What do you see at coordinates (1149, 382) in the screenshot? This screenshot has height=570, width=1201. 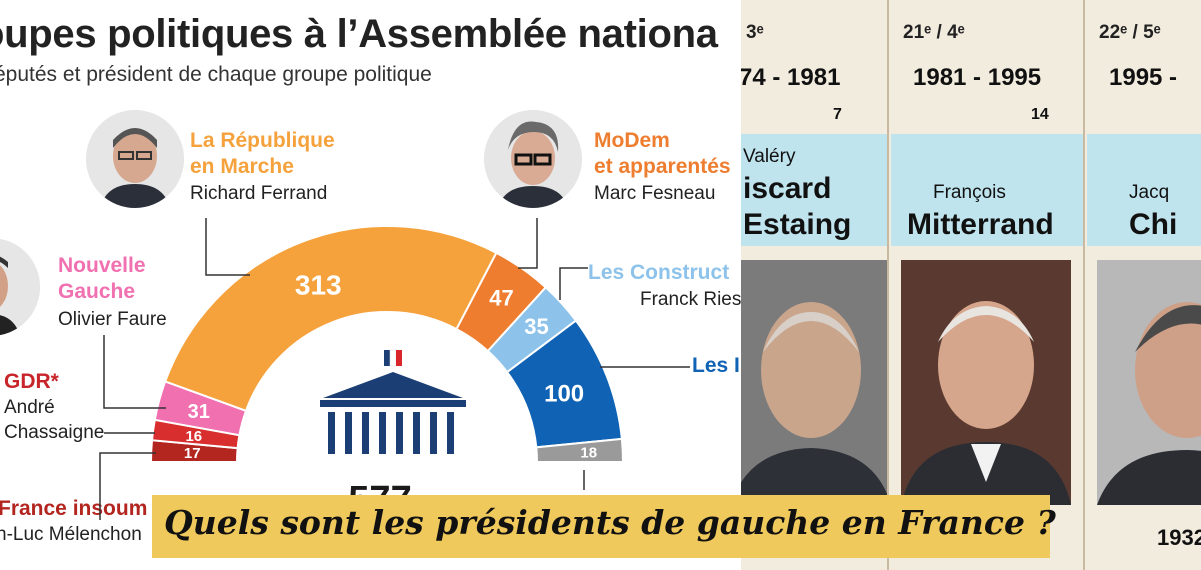 I see `portrait-chirac` at bounding box center [1149, 382].